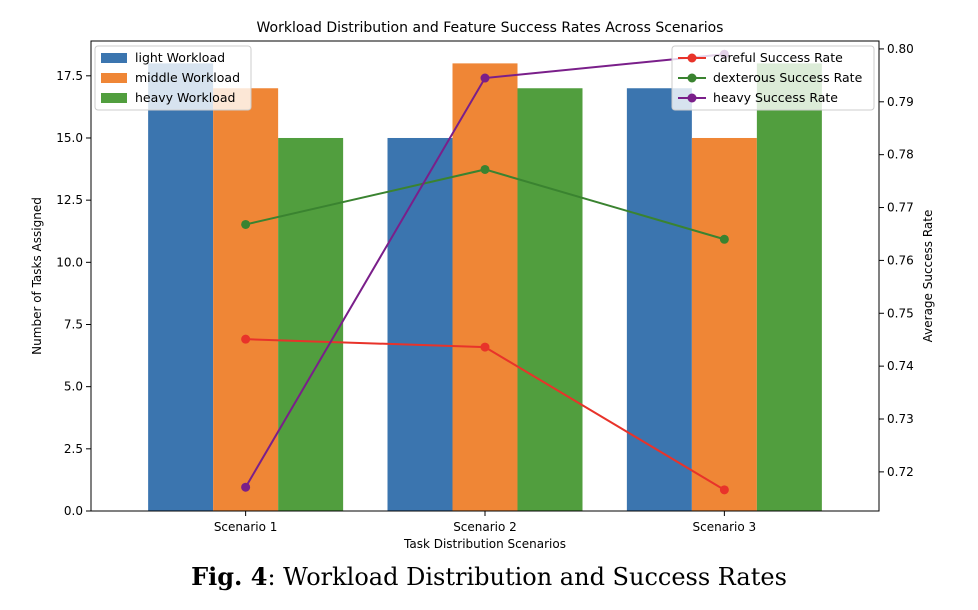 The height and width of the screenshot is (610, 978). I want to click on y-tick-right-label: 0.76, so click(900, 260).